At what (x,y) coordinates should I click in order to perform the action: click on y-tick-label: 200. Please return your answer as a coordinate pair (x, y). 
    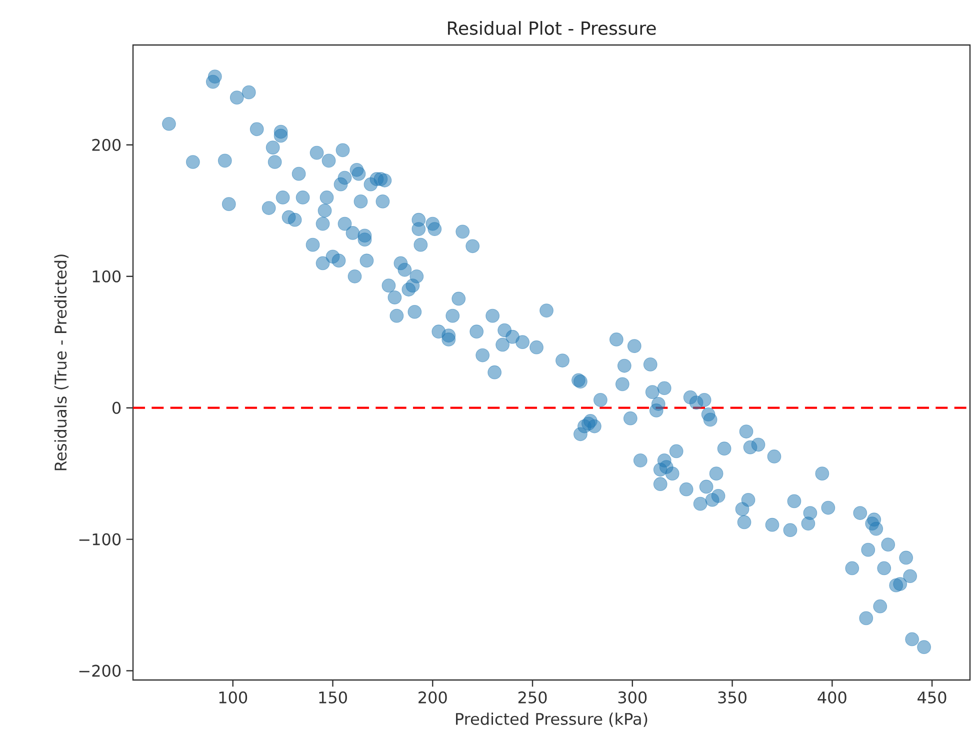
    Looking at the image, I should click on (106, 144).